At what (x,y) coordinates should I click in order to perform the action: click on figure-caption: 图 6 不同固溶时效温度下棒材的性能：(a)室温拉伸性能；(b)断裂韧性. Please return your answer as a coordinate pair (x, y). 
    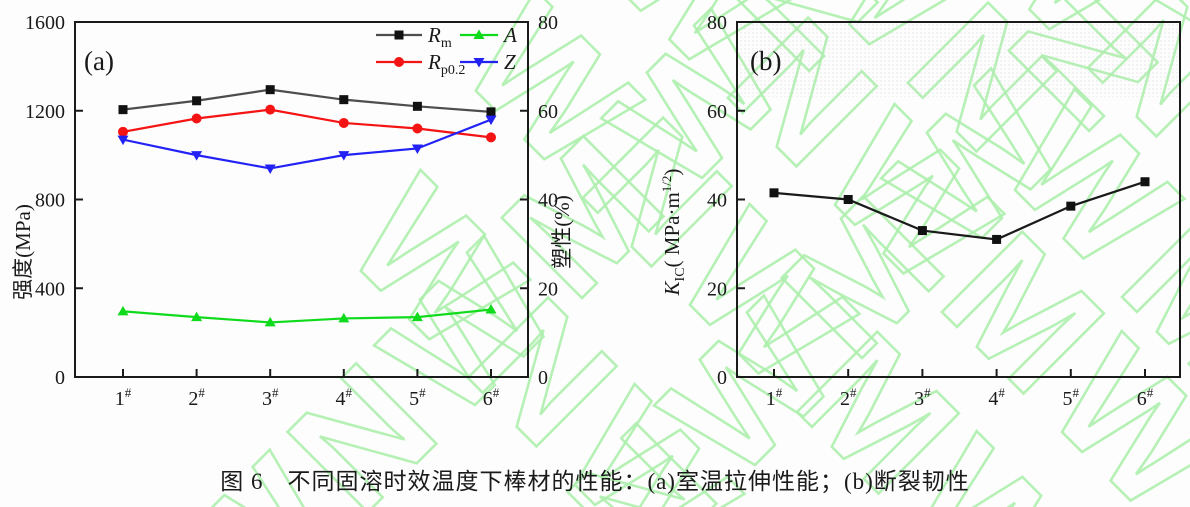
    Looking at the image, I should click on (595, 481).